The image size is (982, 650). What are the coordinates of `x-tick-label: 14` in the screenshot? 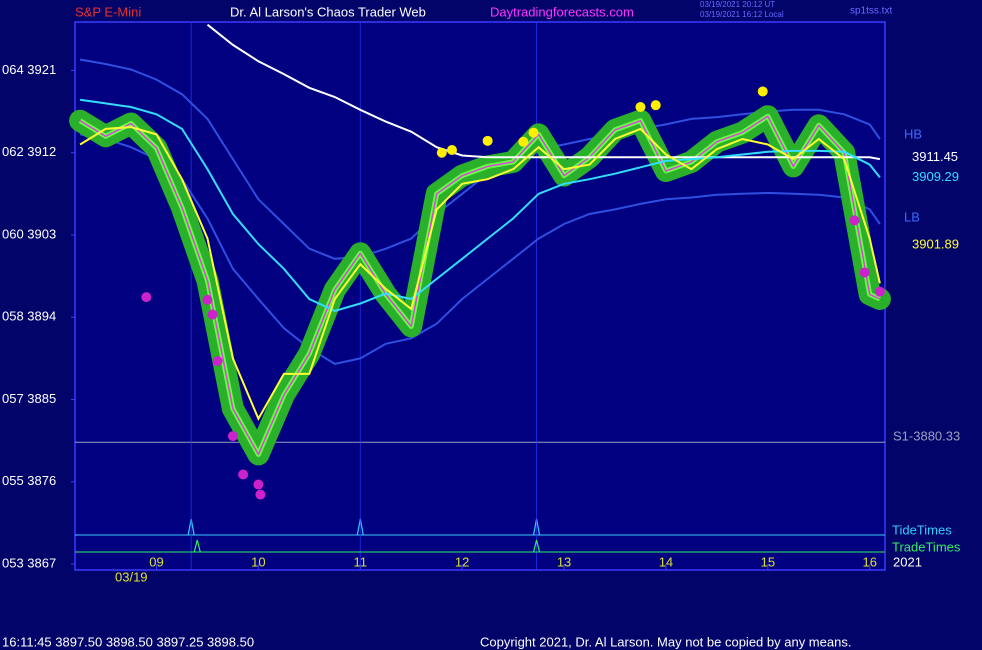 It's located at (666, 561).